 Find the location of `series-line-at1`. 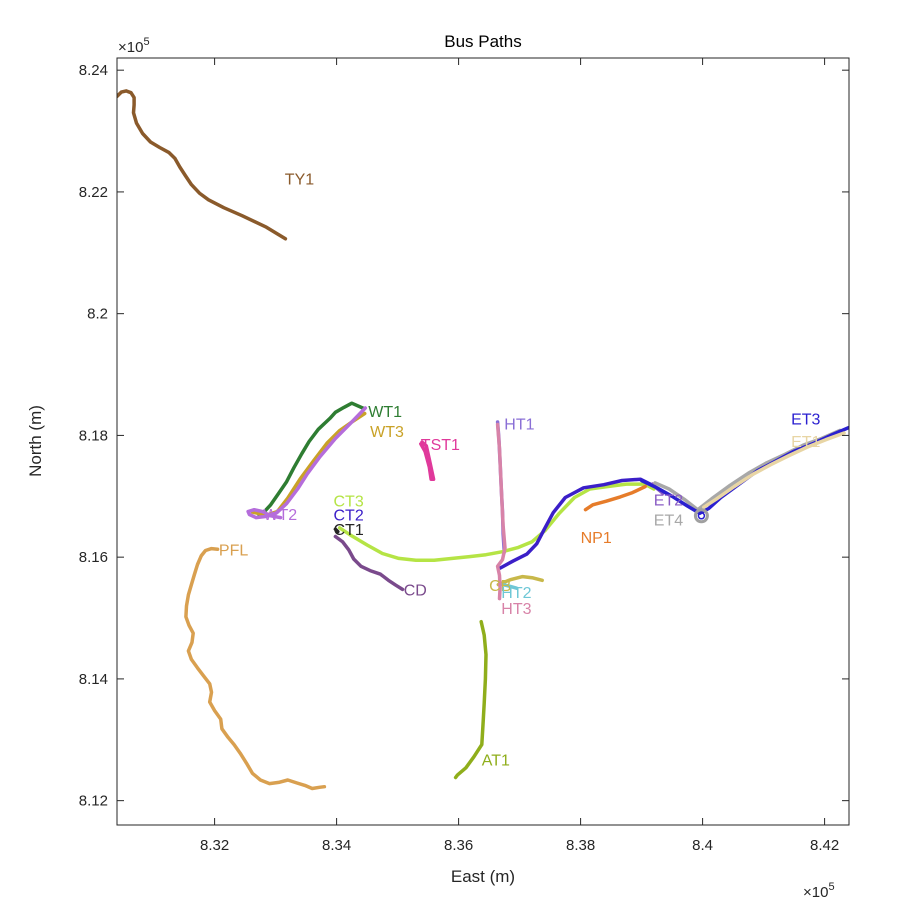

series-line-at1 is located at coordinates (470, 699).